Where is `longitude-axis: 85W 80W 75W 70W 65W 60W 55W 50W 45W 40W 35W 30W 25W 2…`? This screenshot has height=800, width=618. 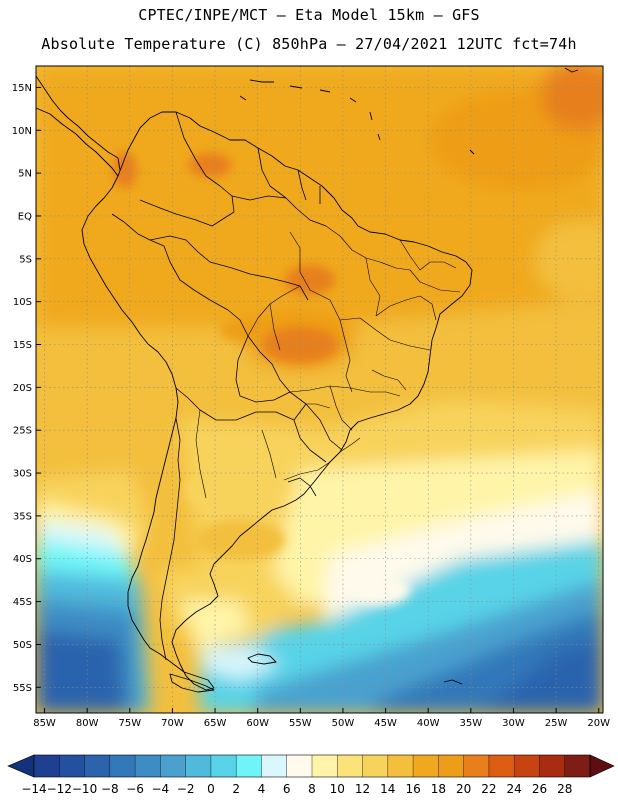
longitude-axis: 85W 80W 75W 70W 65W 60W 55W 50W 45W 40W 35W 30W 25W 2… is located at coordinates (321, 718).